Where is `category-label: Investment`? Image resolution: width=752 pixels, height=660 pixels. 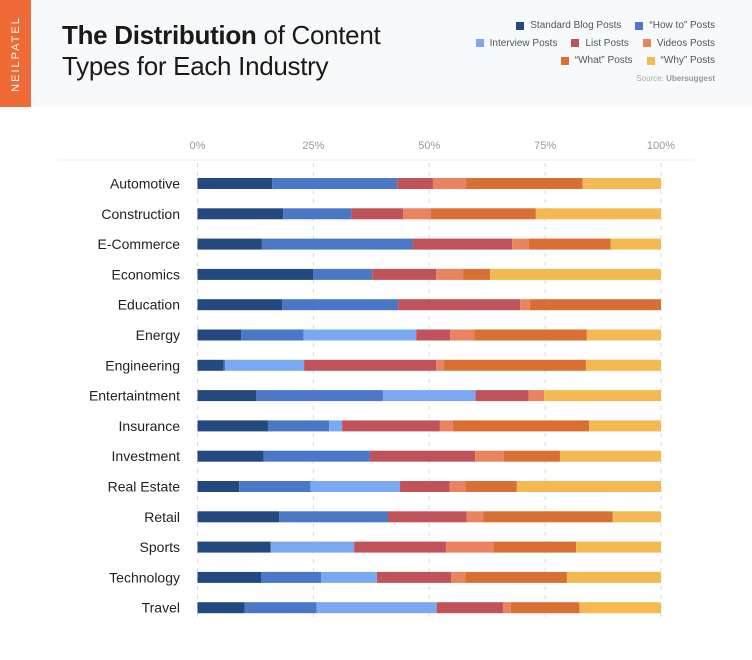
category-label: Investment is located at coordinates (146, 456).